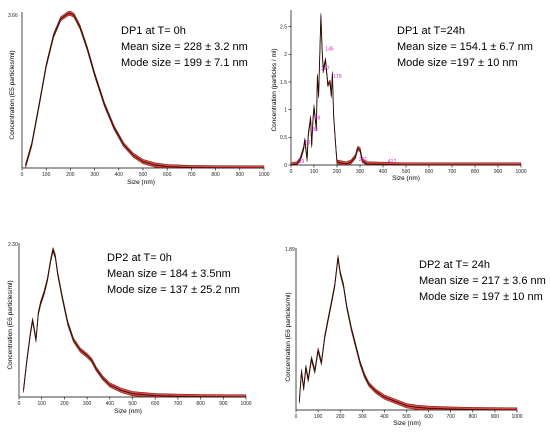 Image resolution: width=550 pixels, height=433 pixels. Describe the element at coordinates (363, 160) in the screenshot. I see `peak-label: 291` at that location.